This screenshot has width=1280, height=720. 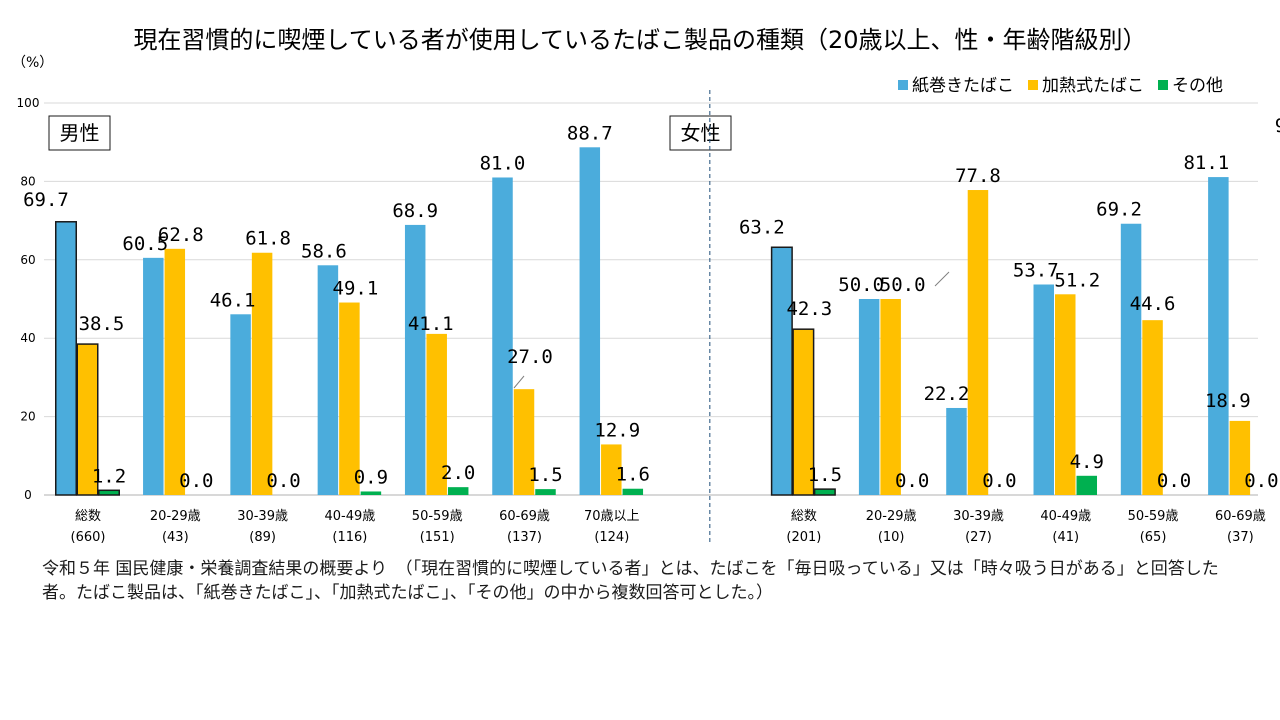 What do you see at coordinates (324, 251) in the screenshot?
I see `data-label: 58.6` at bounding box center [324, 251].